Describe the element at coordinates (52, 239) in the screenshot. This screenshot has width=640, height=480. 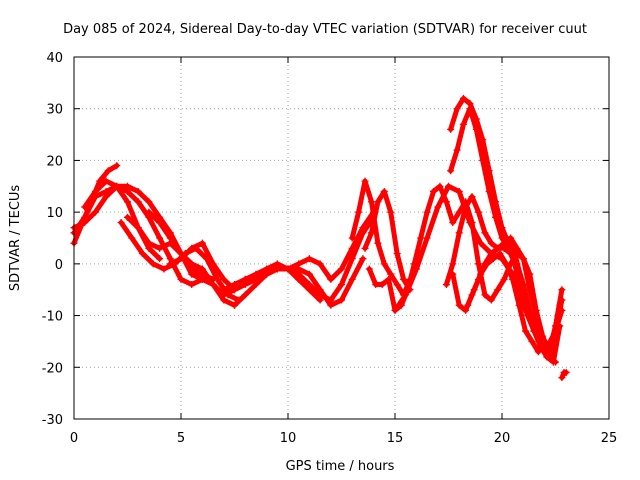
I see `y-tick-labels: -30 -20 -10 0 10 20 30 40` at that location.